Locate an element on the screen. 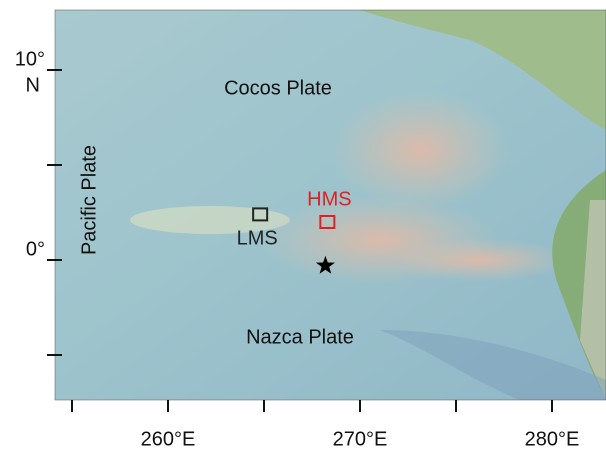  plate-label: Pacific Plate is located at coordinates (89, 200).